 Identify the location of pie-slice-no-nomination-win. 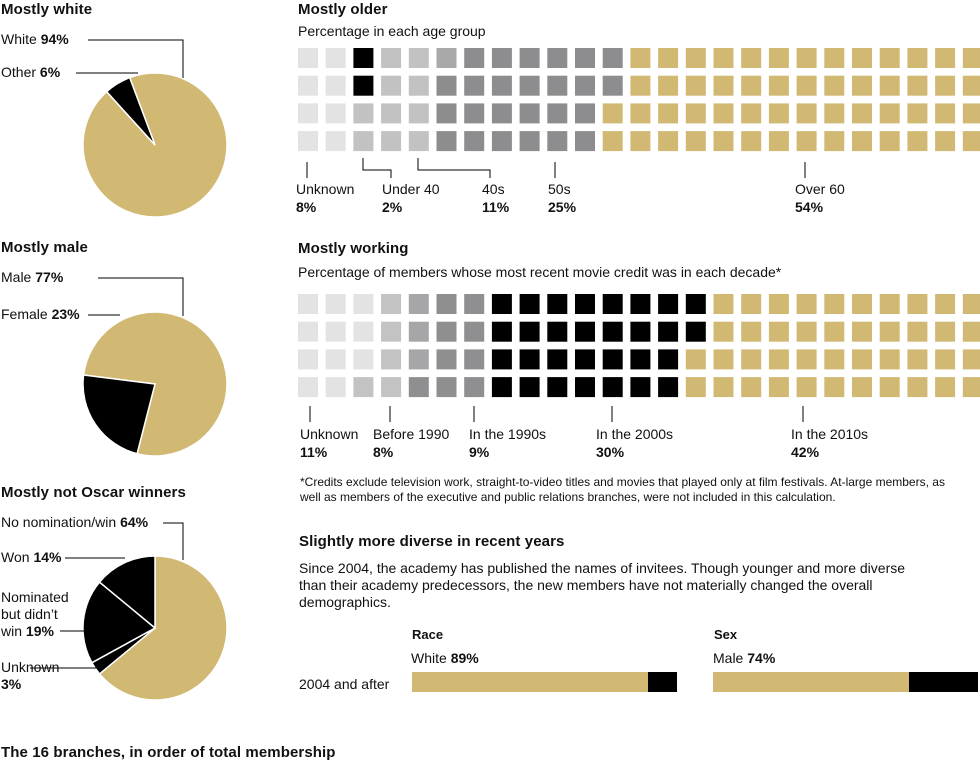
(163, 628).